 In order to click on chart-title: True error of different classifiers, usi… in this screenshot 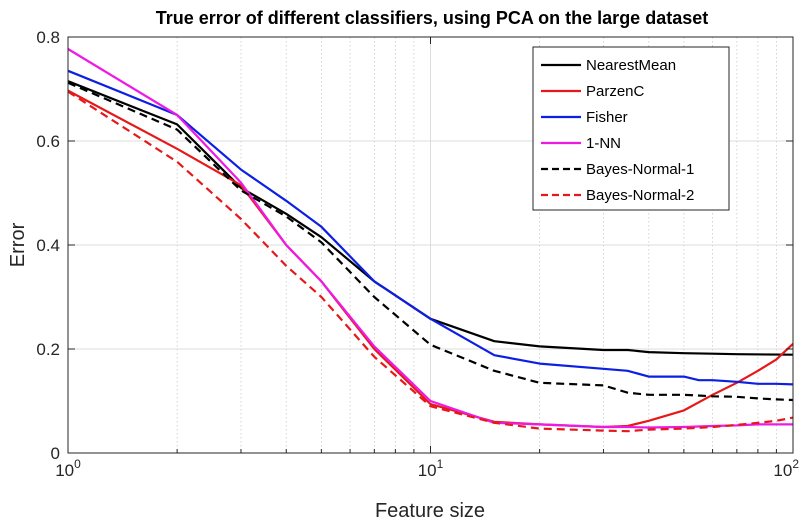, I will do `click(432, 18)`.